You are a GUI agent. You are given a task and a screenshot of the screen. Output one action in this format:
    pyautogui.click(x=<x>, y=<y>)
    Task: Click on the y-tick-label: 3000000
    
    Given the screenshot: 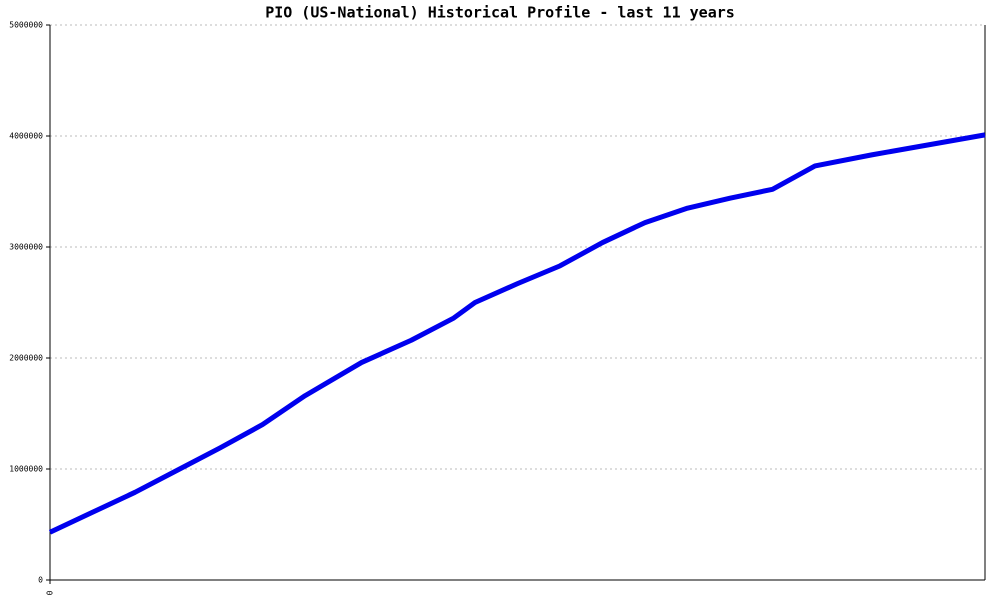 What is the action you would take?
    pyautogui.click(x=26, y=247)
    